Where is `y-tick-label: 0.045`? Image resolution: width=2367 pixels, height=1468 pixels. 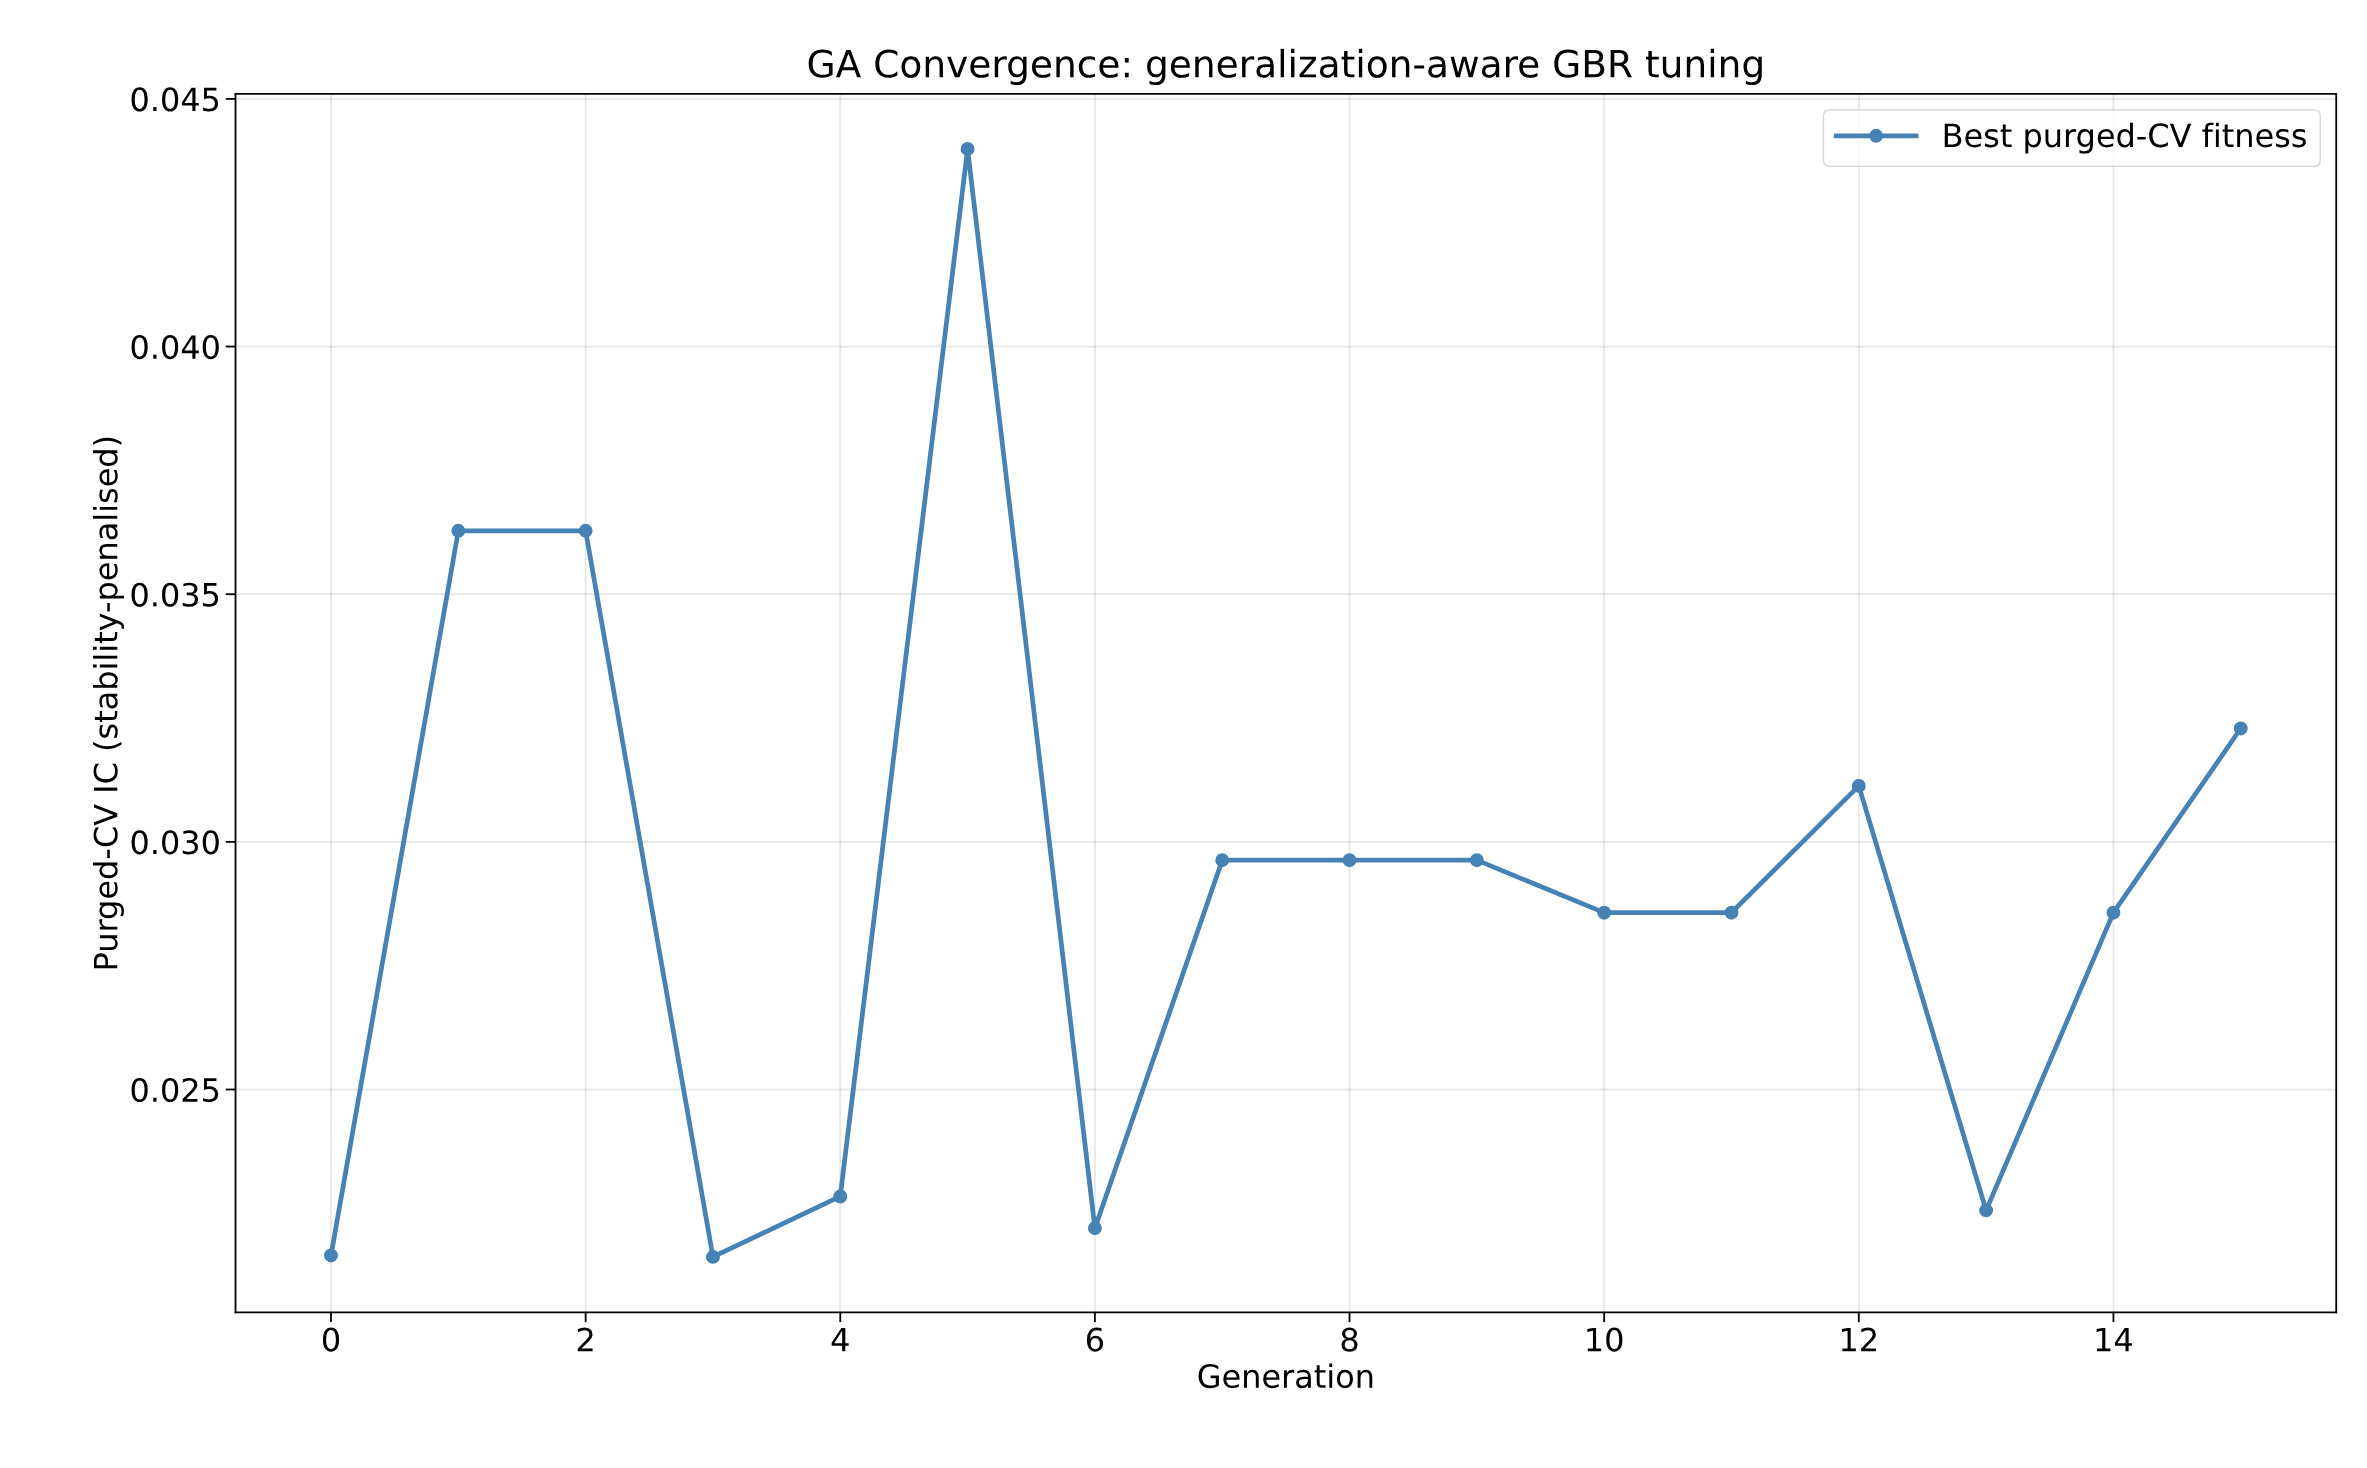
y-tick-label: 0.045 is located at coordinates (175, 99).